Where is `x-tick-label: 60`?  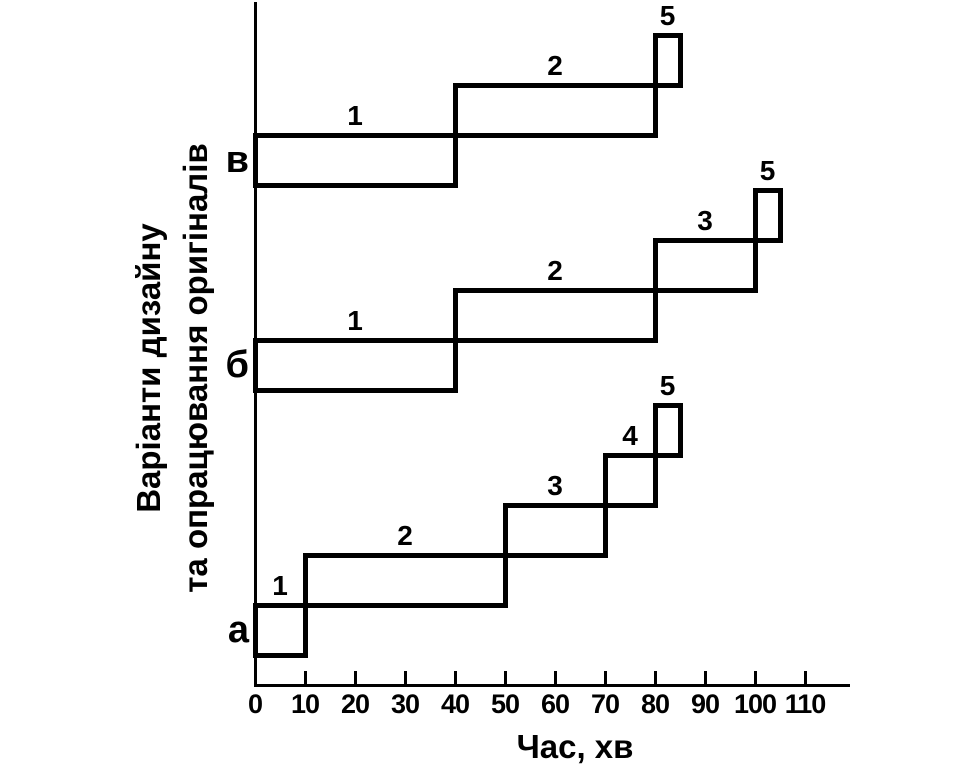 x-tick-label: 60 is located at coordinates (555, 704).